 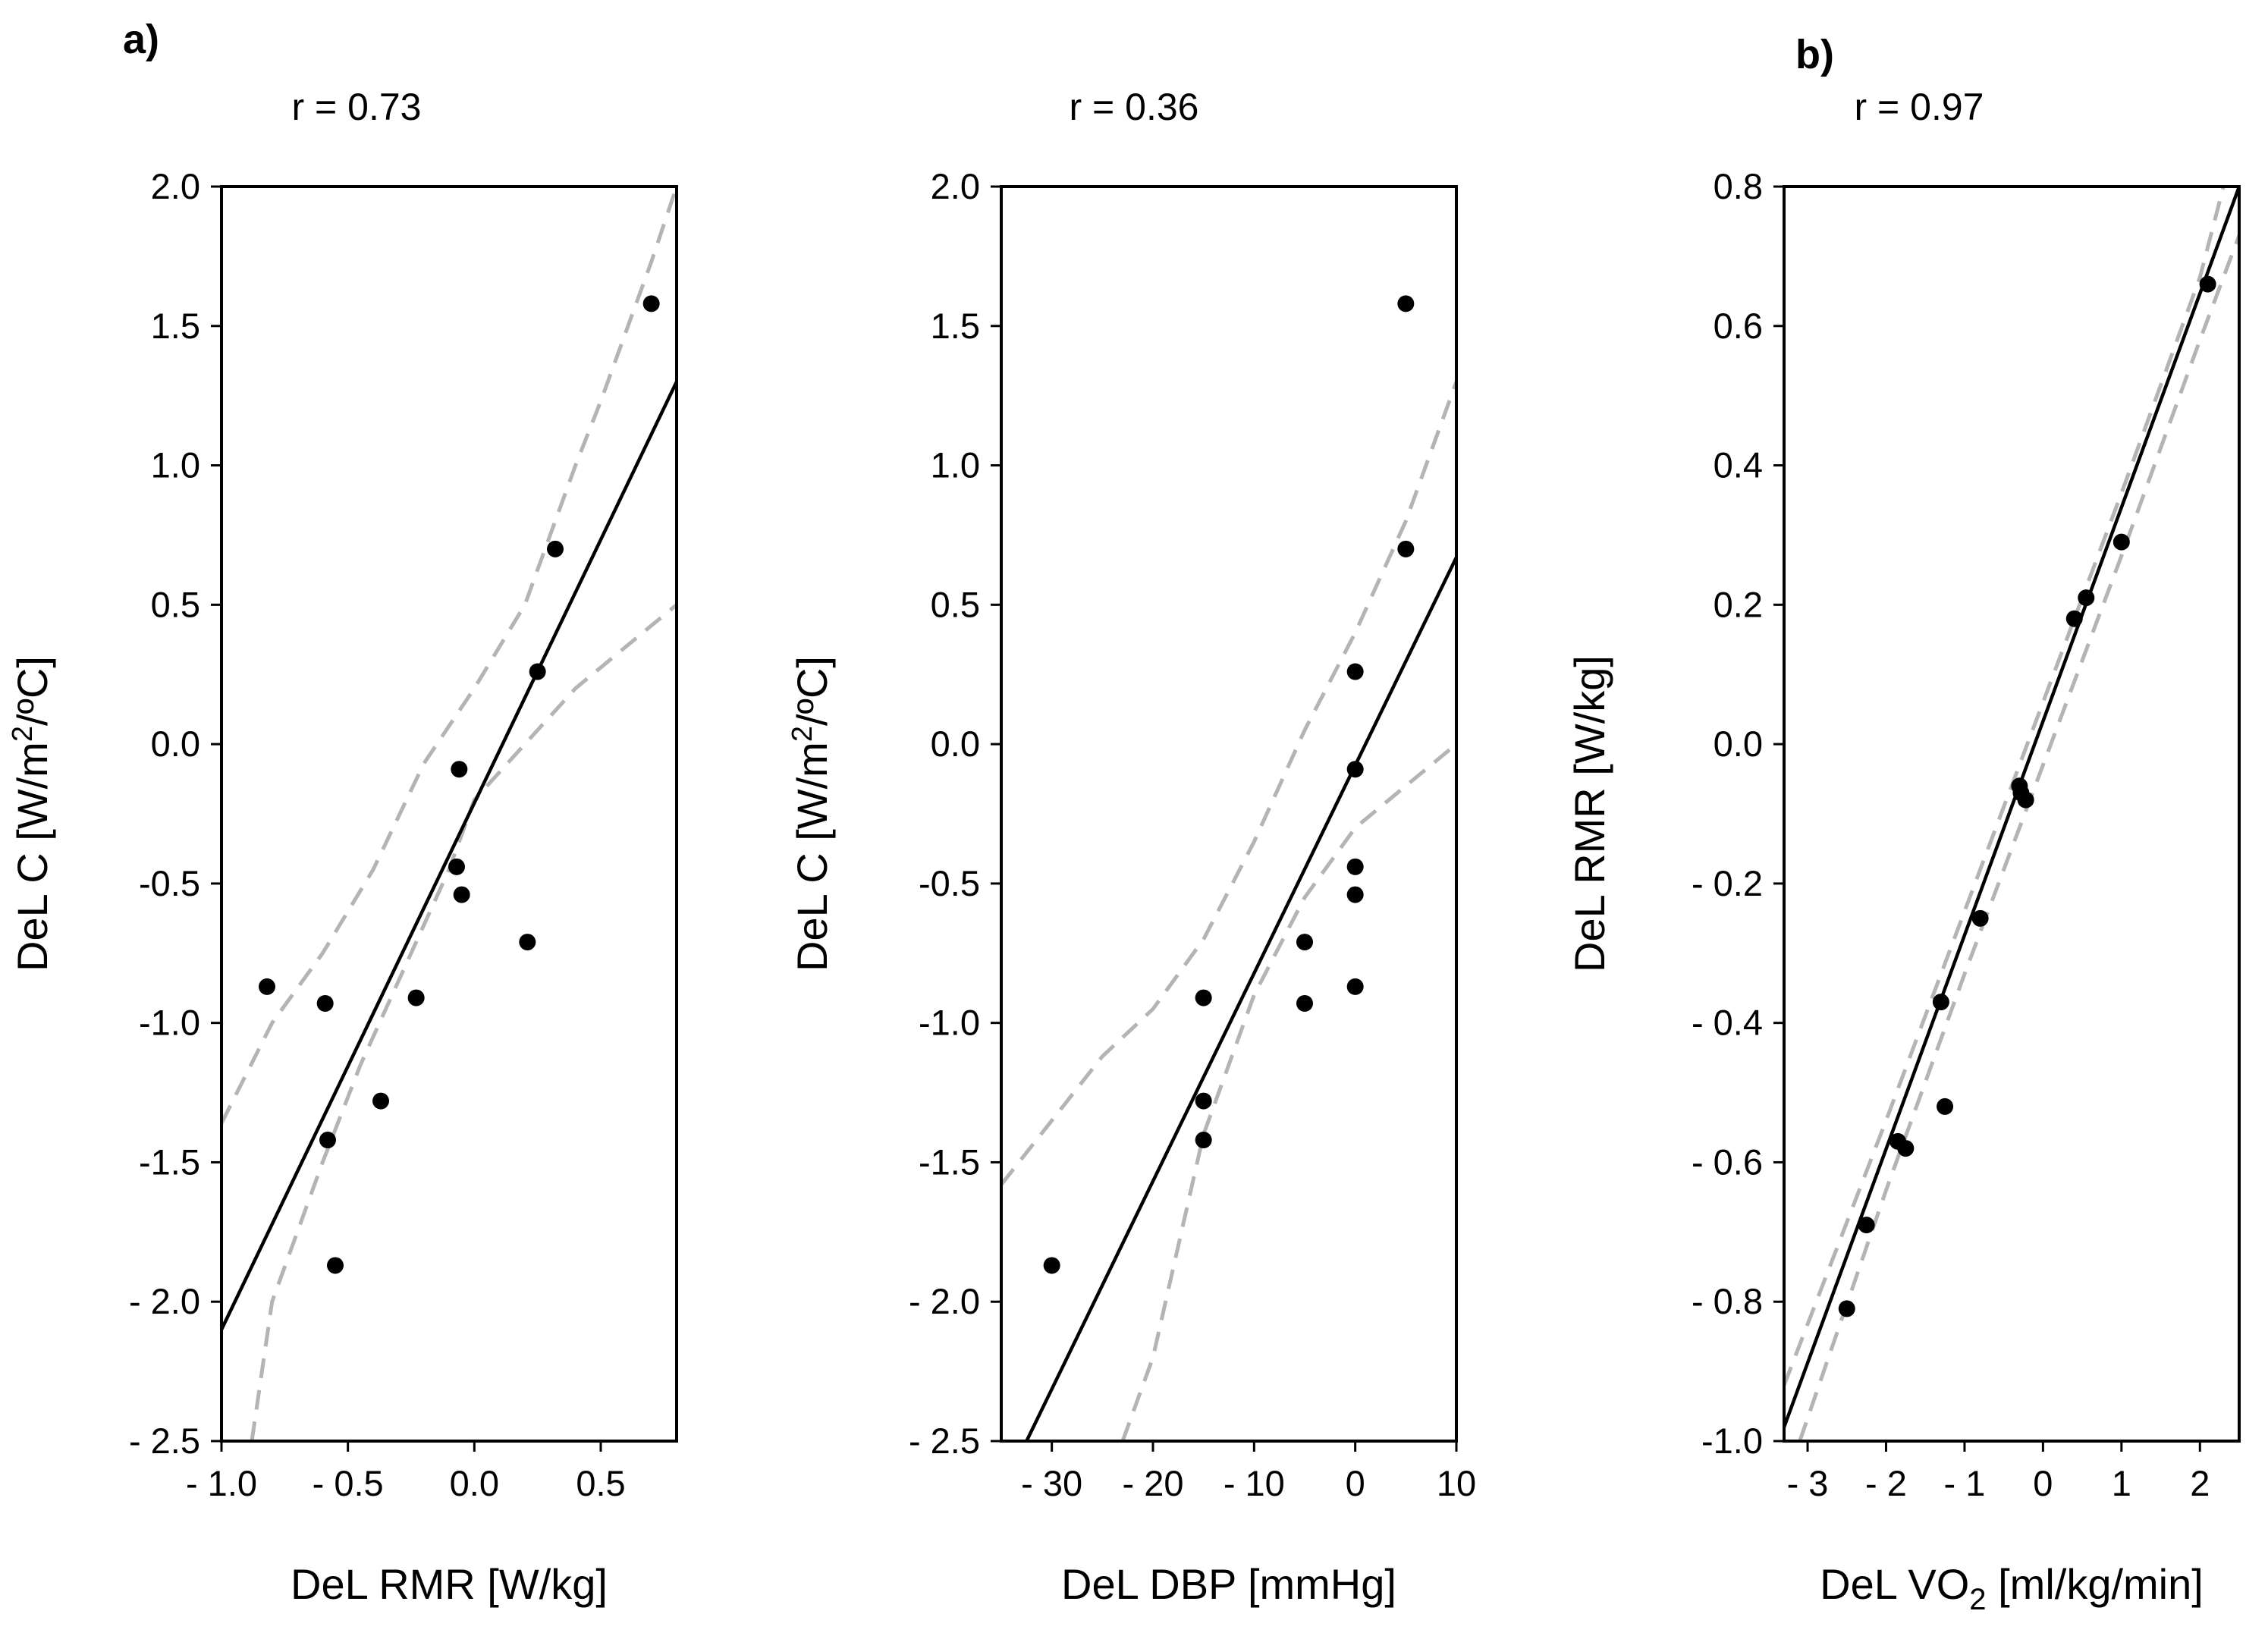 I want to click on y-axis-title: DeL RMR [W/kg], so click(x=1590, y=814).